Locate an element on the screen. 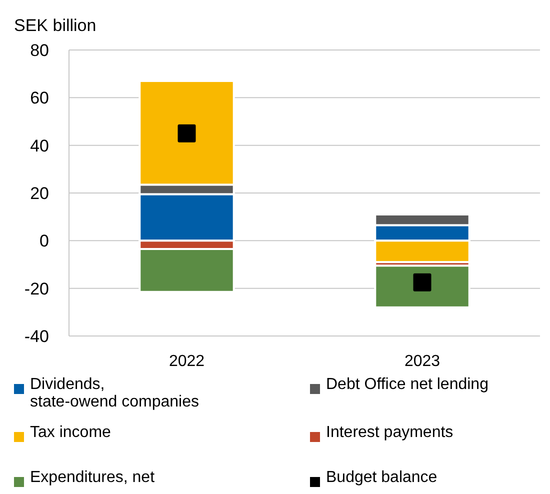 Image resolution: width=550 pixels, height=494 pixels. y-tick-label: 20 is located at coordinates (39, 193).